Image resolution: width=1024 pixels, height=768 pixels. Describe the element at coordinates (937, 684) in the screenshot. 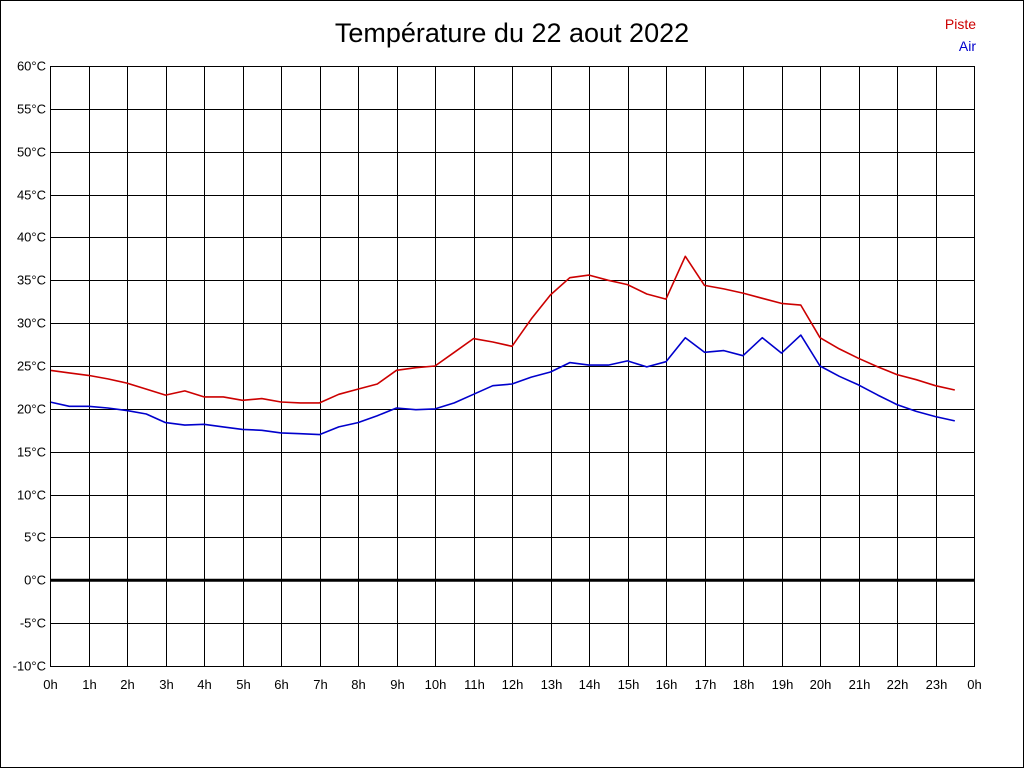

I see `x-tick-label: 23h` at that location.